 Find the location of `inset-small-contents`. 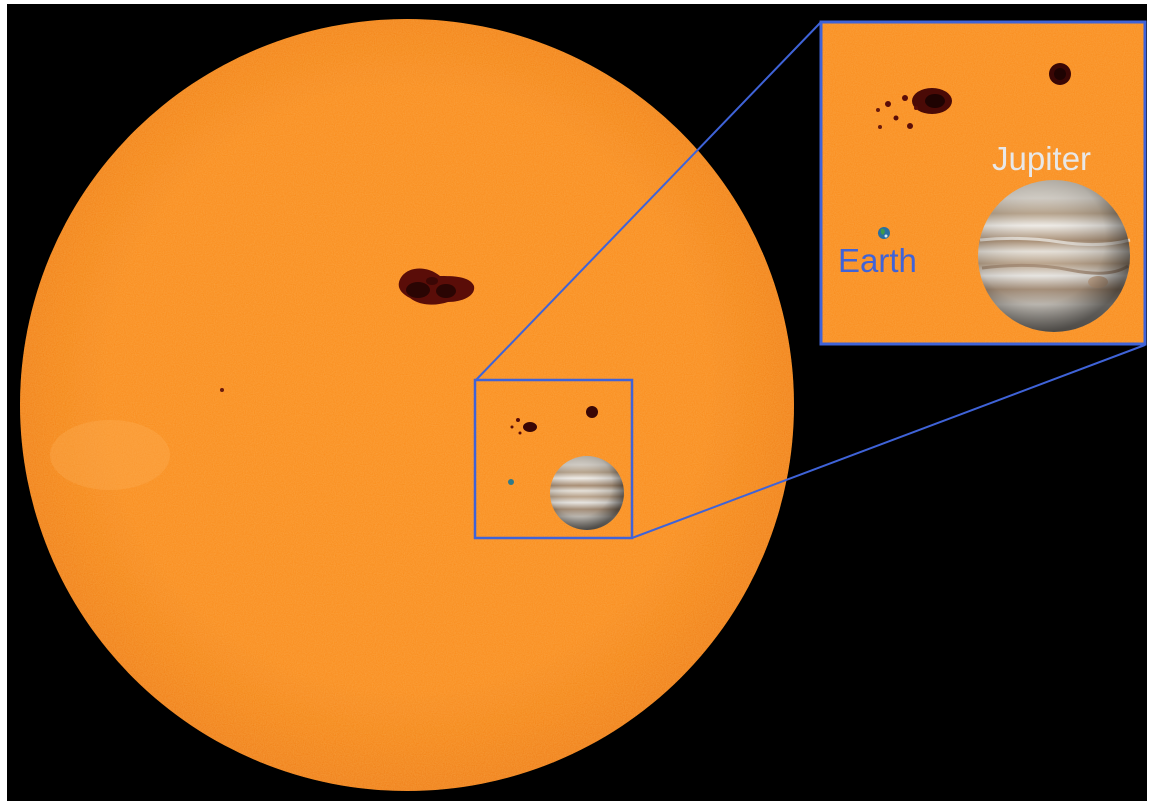

inset-small-contents is located at coordinates (566, 468).